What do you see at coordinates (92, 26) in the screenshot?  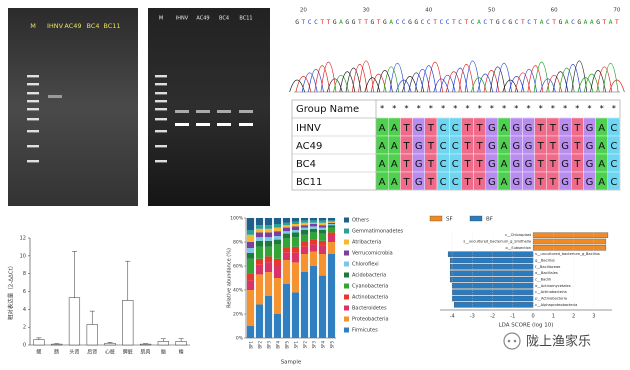 I see `lane-label: BC4` at bounding box center [92, 26].